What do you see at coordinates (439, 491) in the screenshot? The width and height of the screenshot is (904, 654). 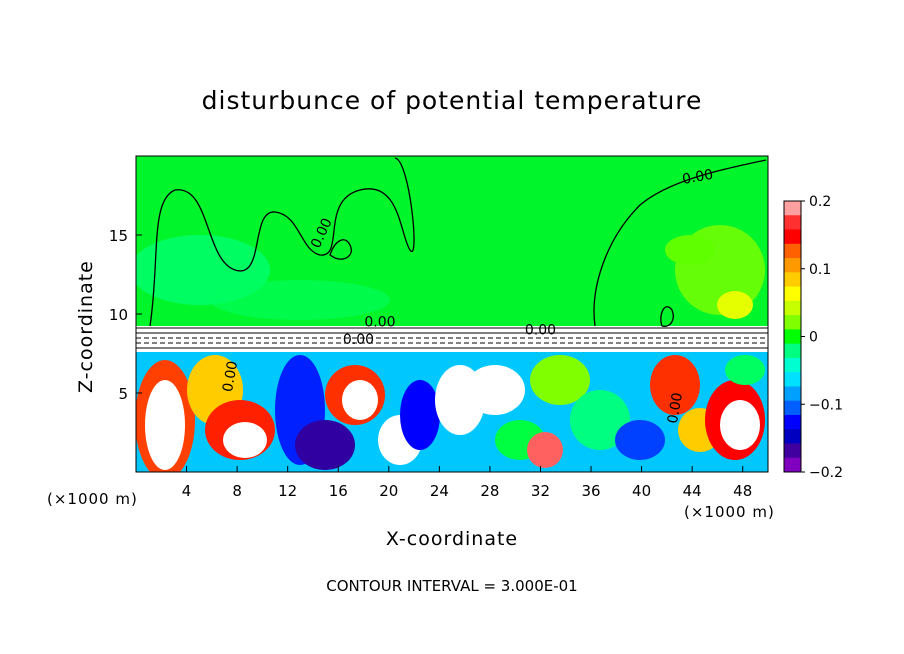 I see `x-tick-label: 24` at bounding box center [439, 491].